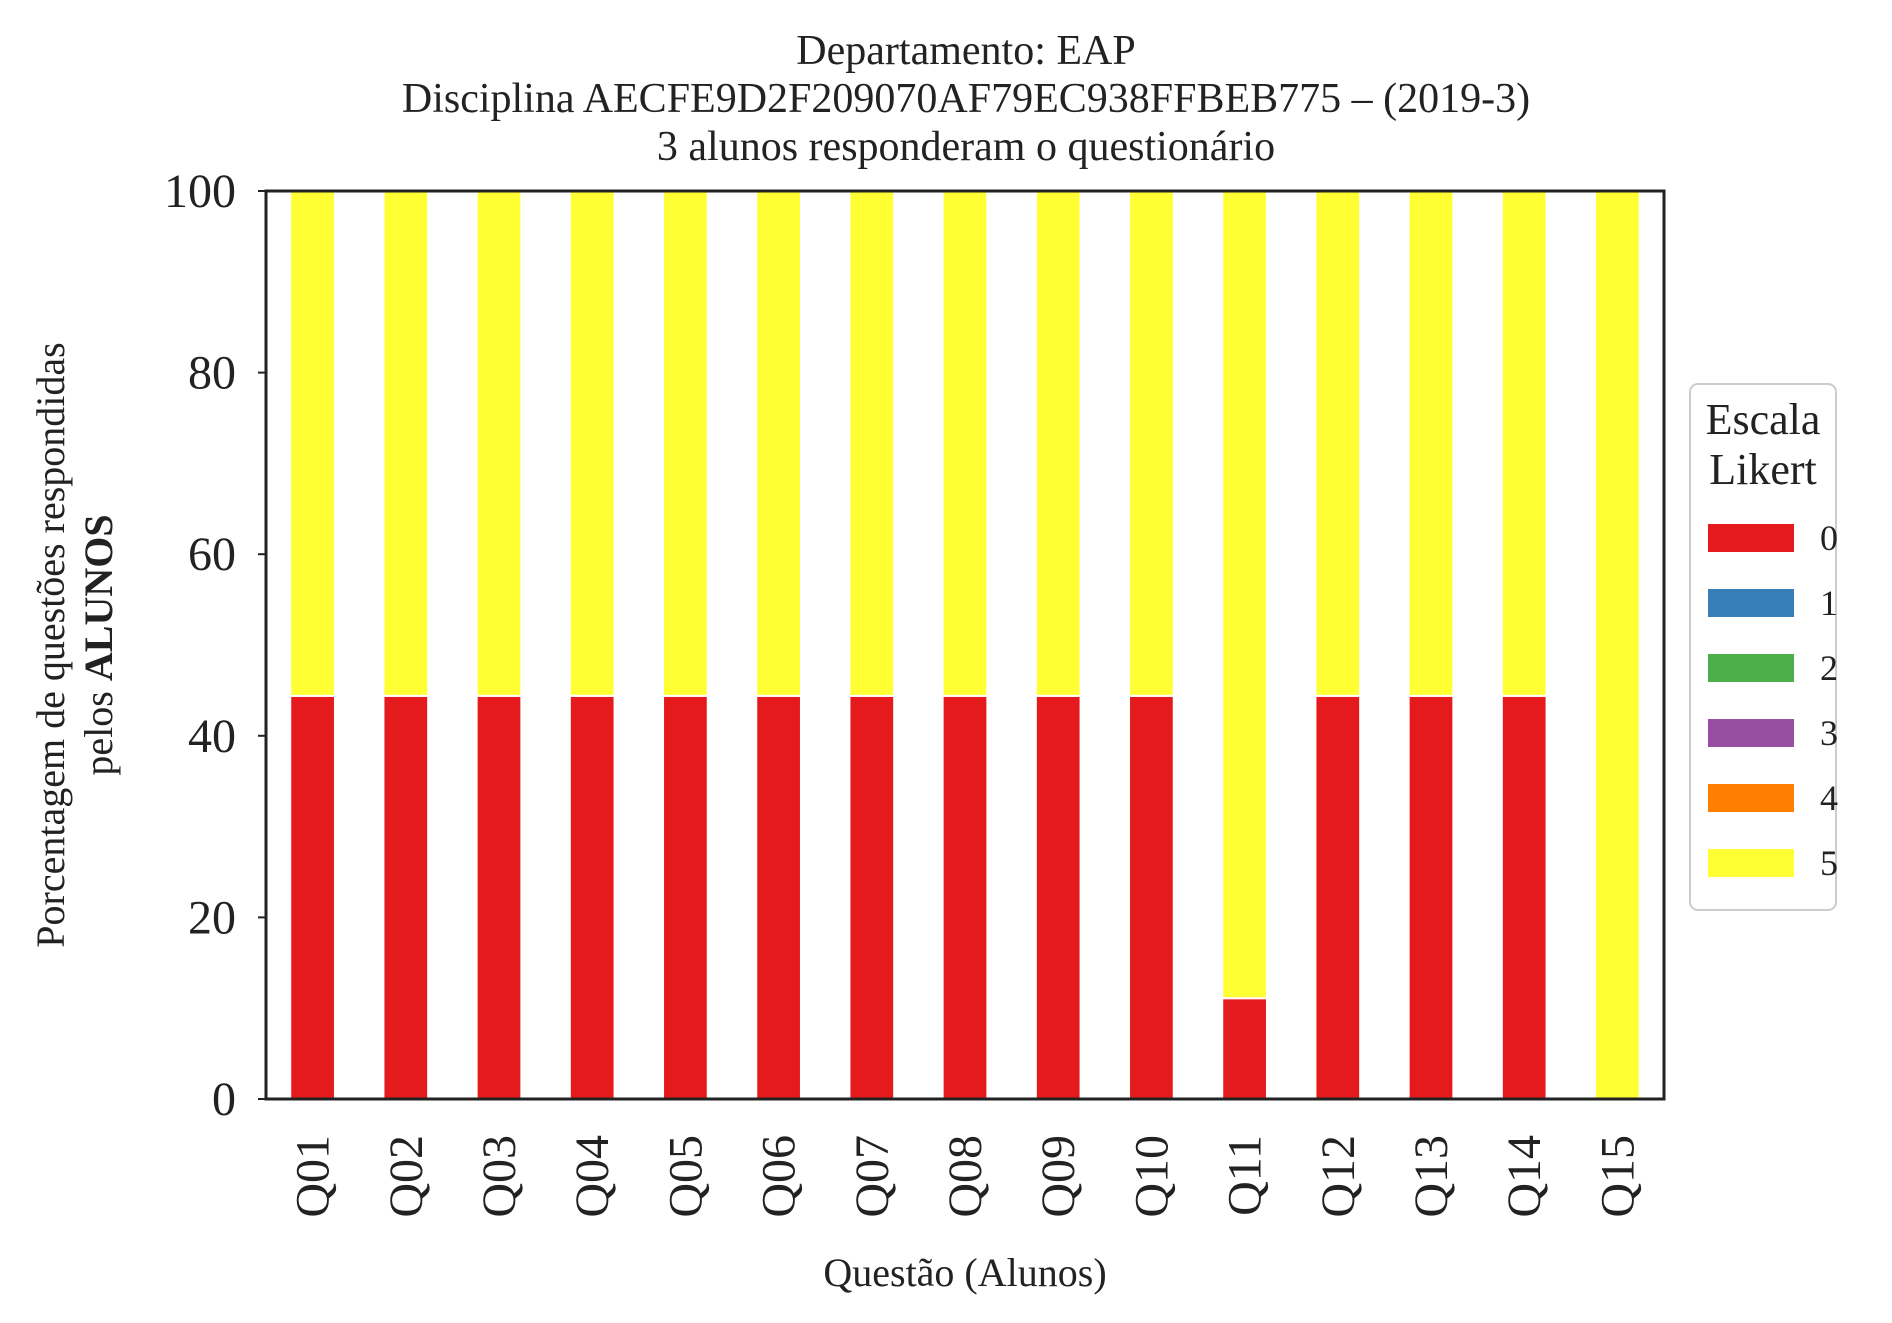  What do you see at coordinates (212, 554) in the screenshot?
I see `y-tick-label-60: 60` at bounding box center [212, 554].